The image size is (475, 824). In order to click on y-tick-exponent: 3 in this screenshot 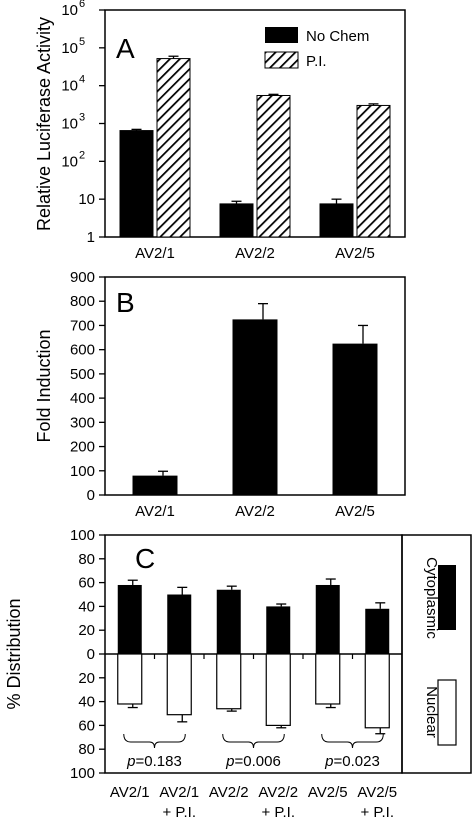, I will do `click(82, 118)`.